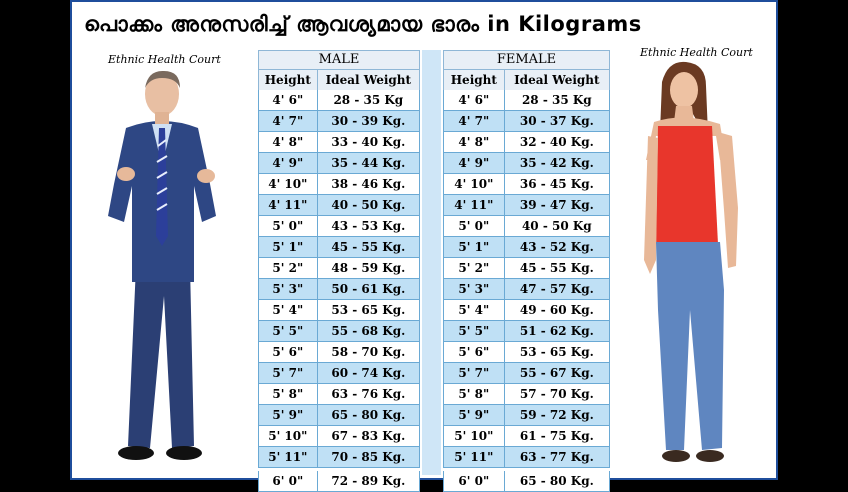 The image size is (848, 492). I want to click on weight-cell: 67 - 83 Kg., so click(368, 436).